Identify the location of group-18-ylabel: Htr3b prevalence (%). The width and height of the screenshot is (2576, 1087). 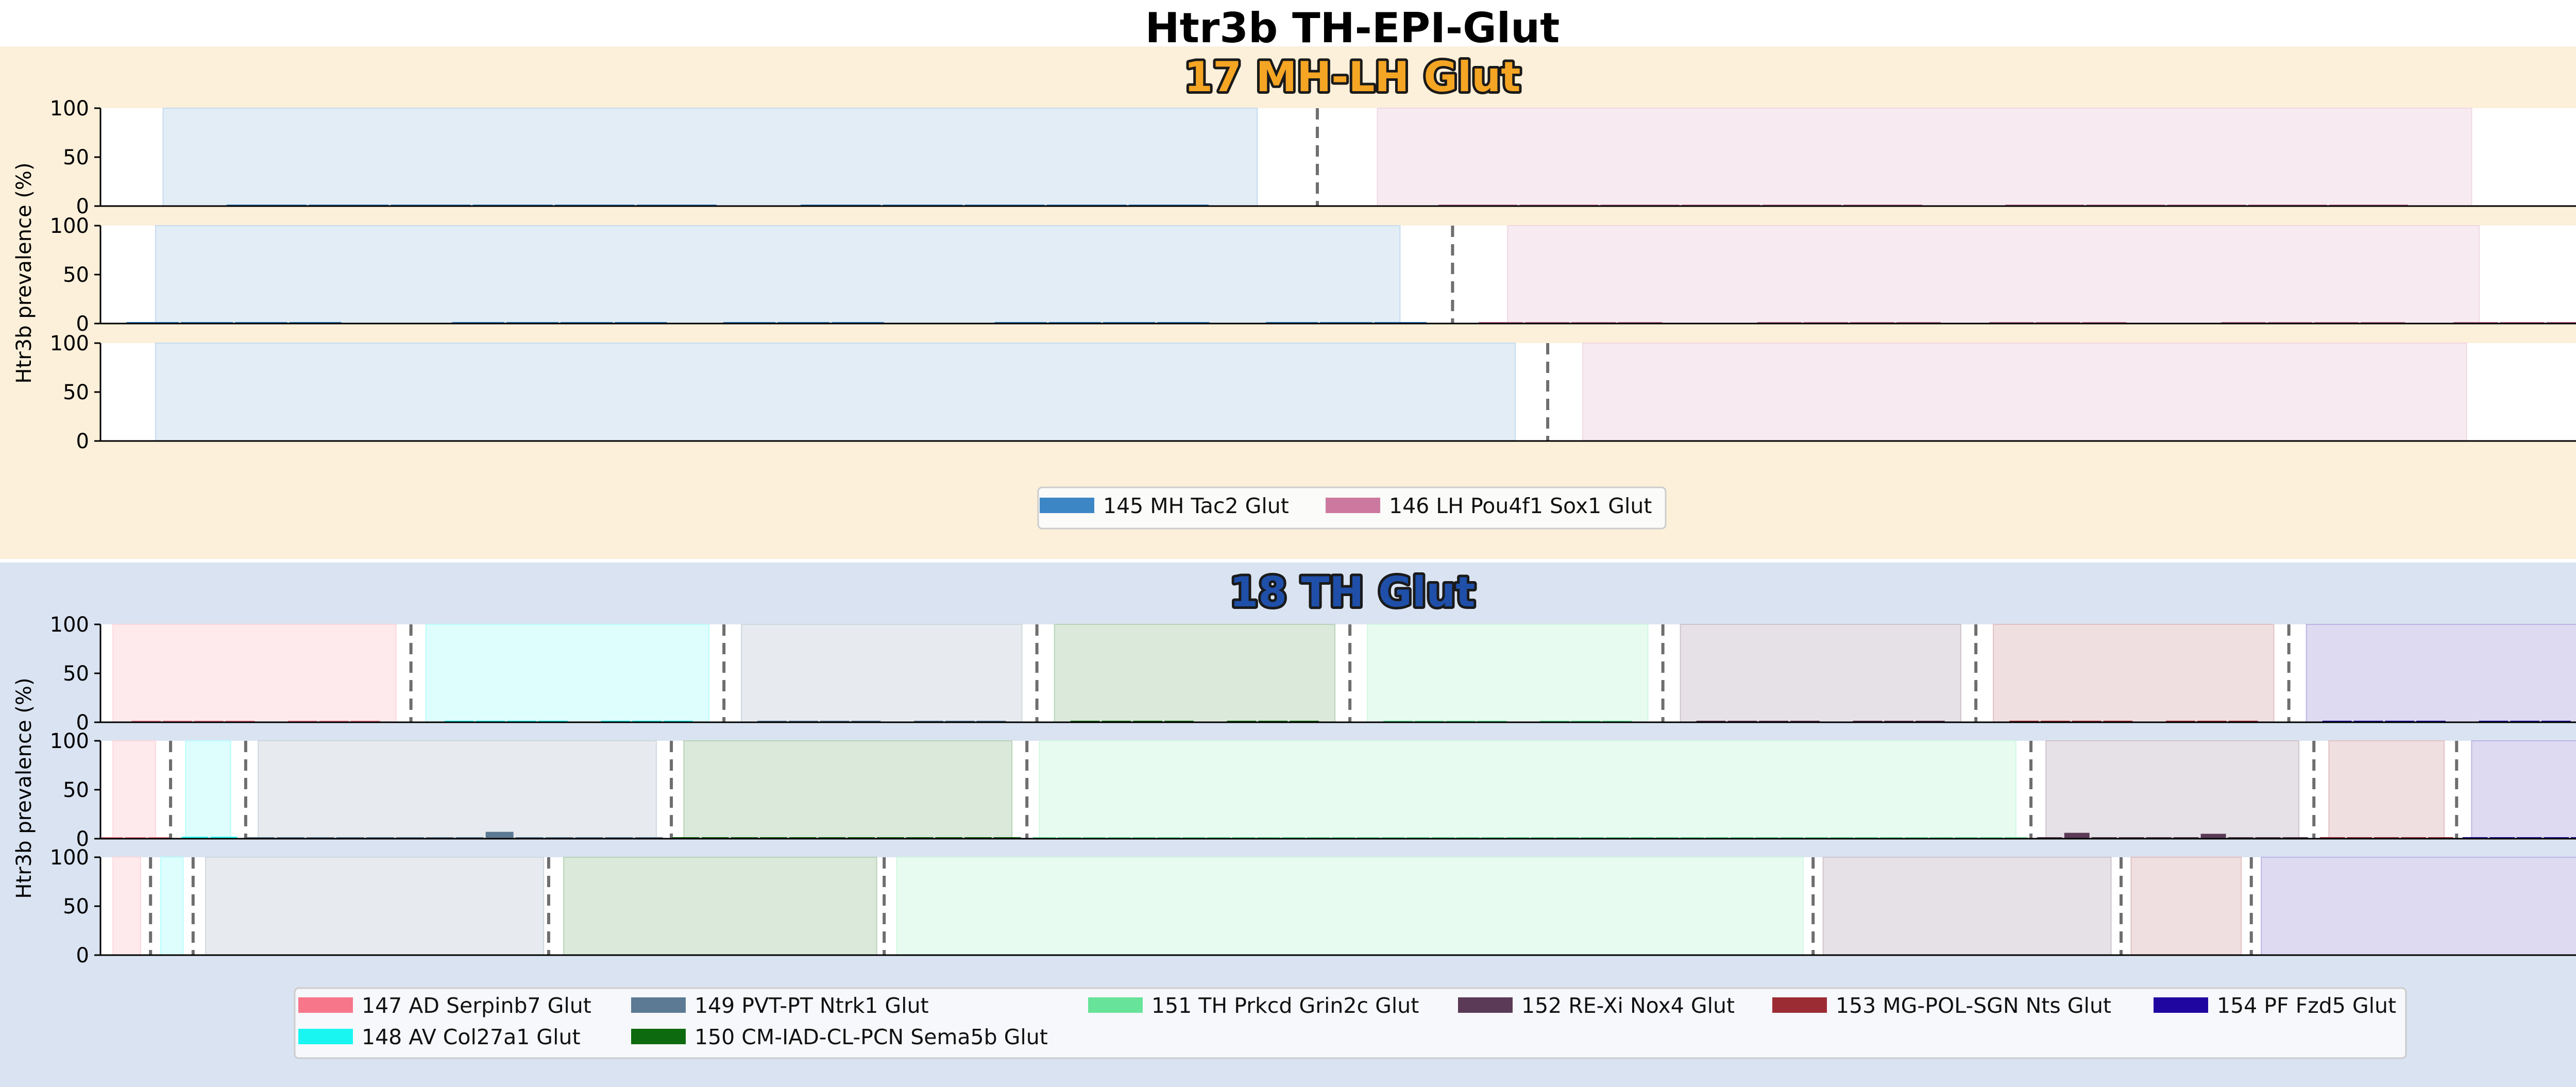
(24, 788).